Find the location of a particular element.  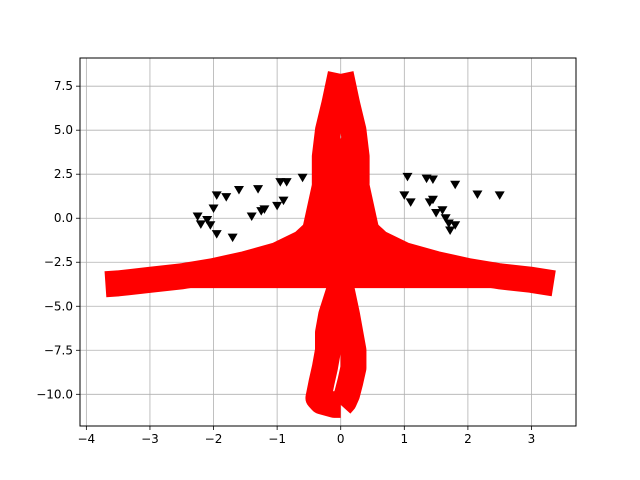

y-tick-label: 0.0 is located at coordinates (63, 218).